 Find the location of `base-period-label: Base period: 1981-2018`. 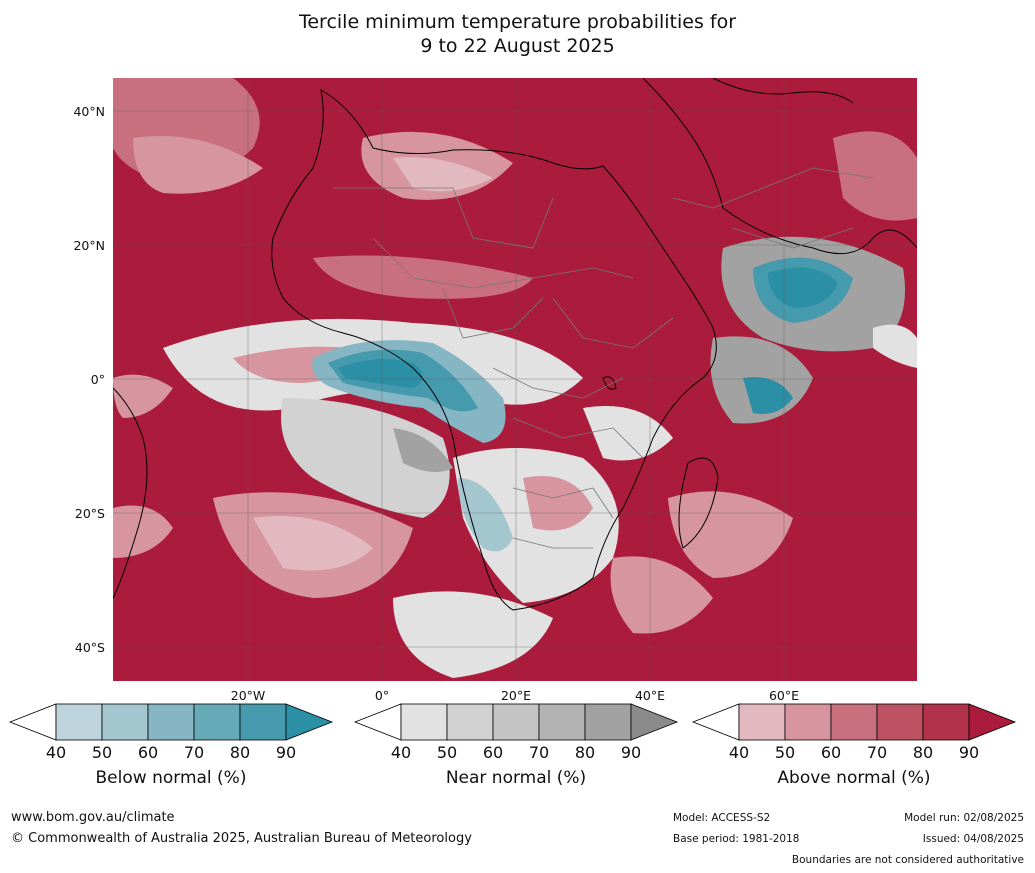

base-period-label: Base period: 1981-2018 is located at coordinates (736, 839).